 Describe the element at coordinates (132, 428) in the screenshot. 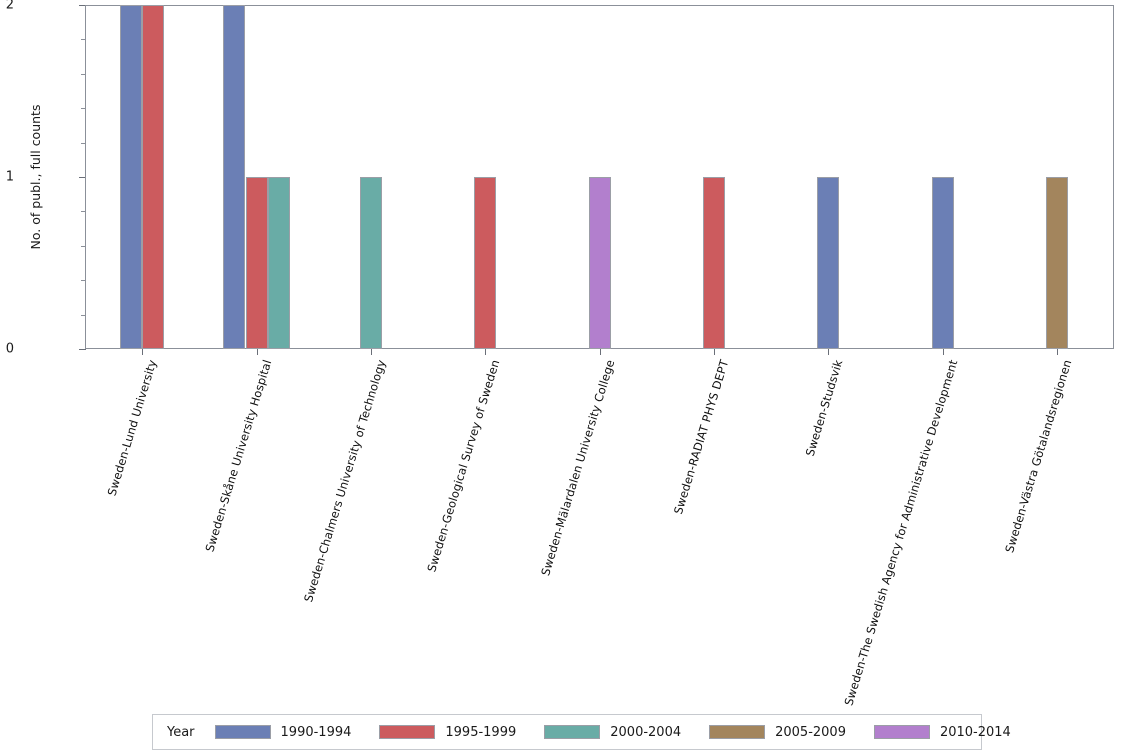

I see `x-tick-label: Sweden-Lund University` at that location.